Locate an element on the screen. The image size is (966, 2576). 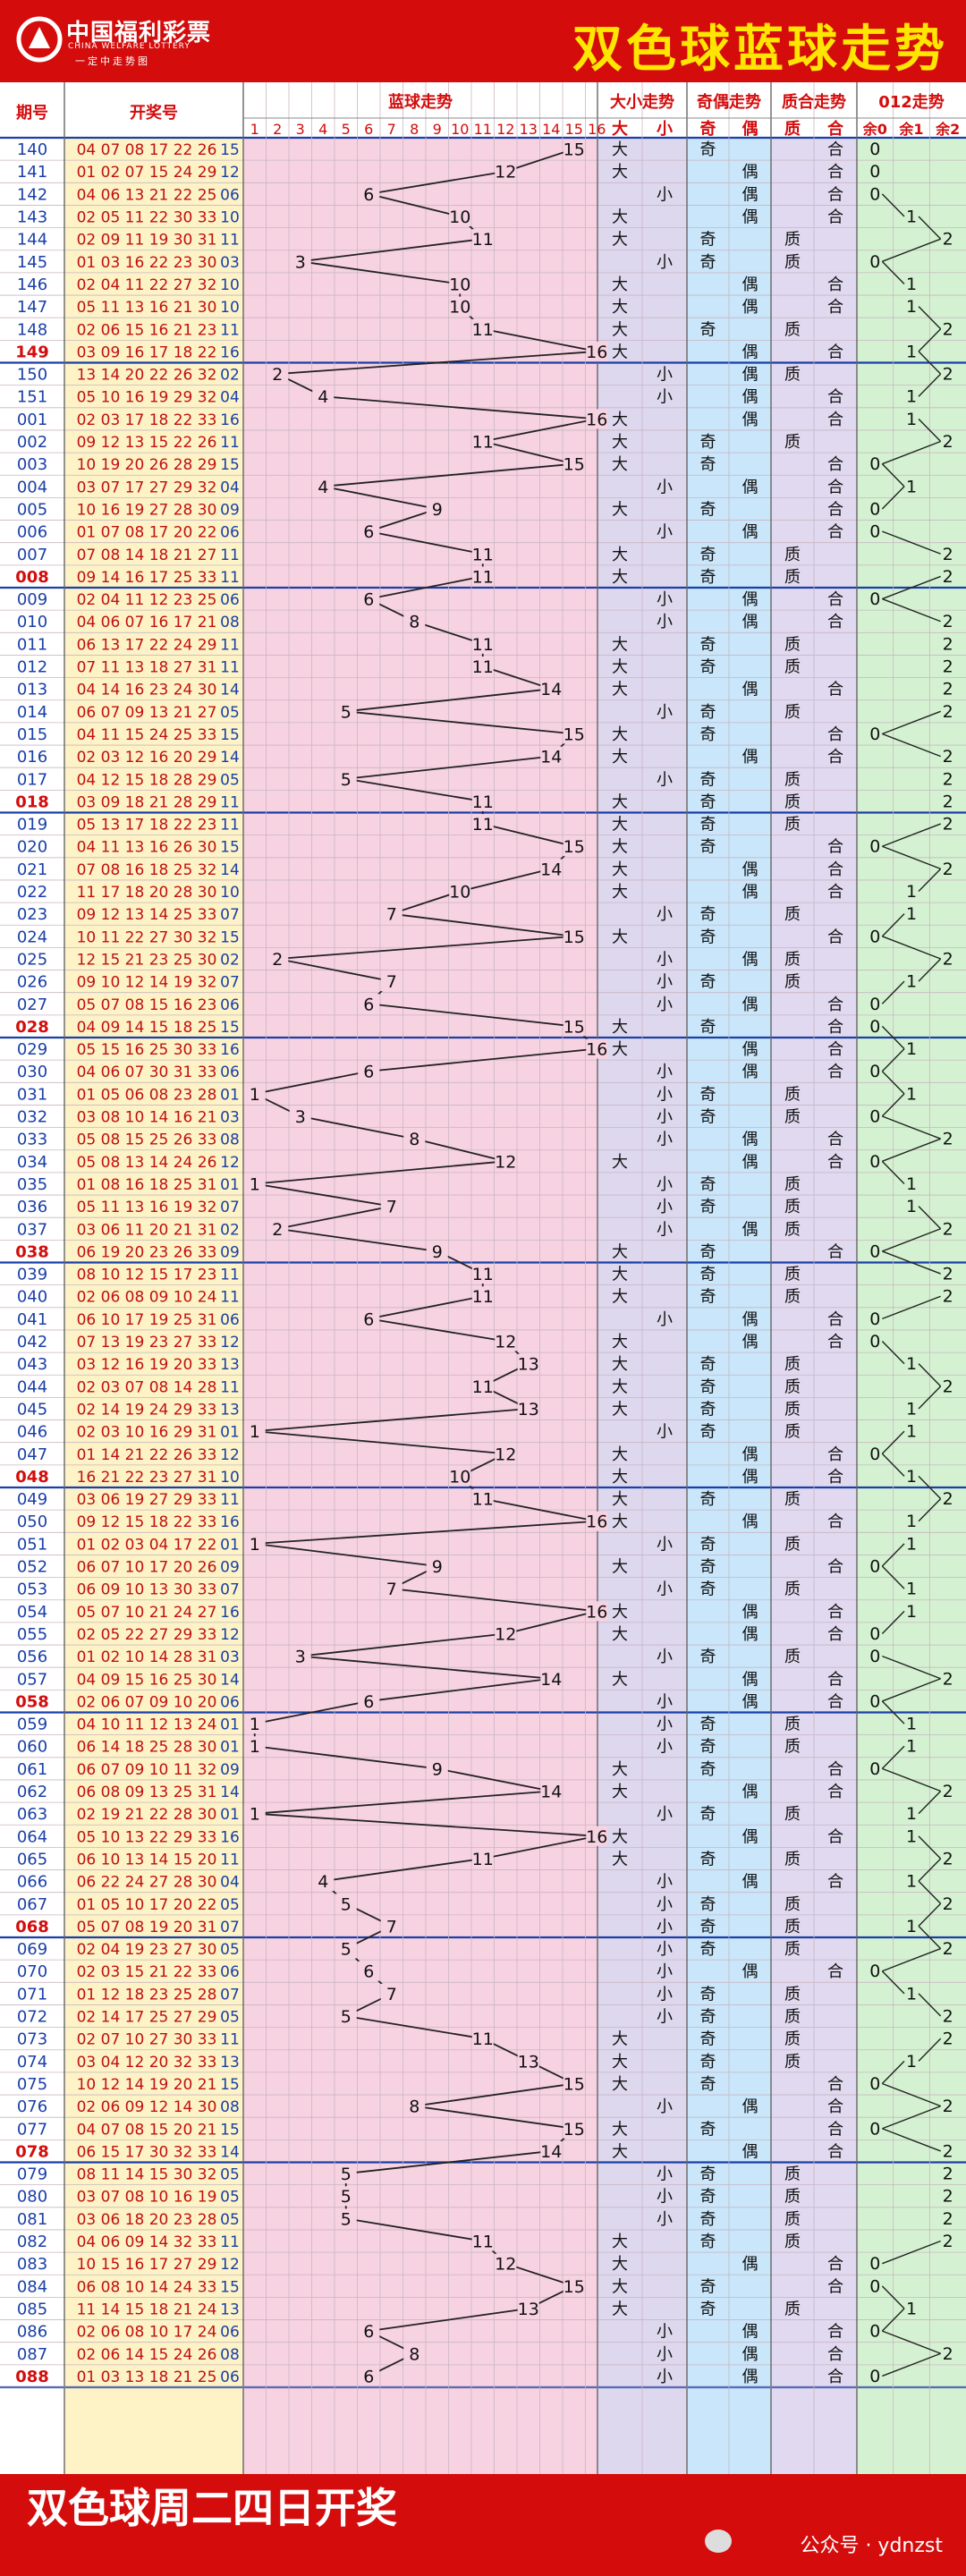
issue-cell: 063 is located at coordinates (32, 1814).